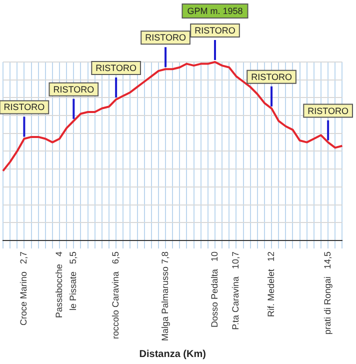  What do you see at coordinates (271, 284) in the screenshot?
I see `x-tick-label: Rif. Medelet 12` at bounding box center [271, 284].